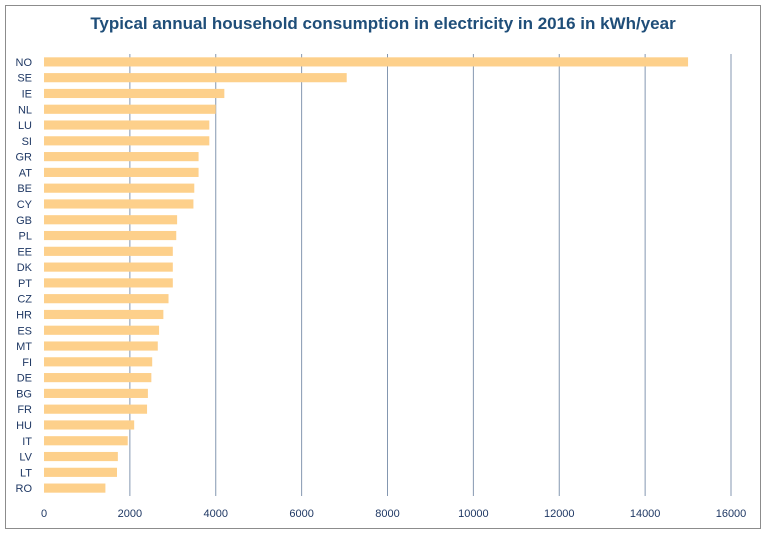 The width and height of the screenshot is (769, 536). I want to click on category-label: HR, so click(24, 315).